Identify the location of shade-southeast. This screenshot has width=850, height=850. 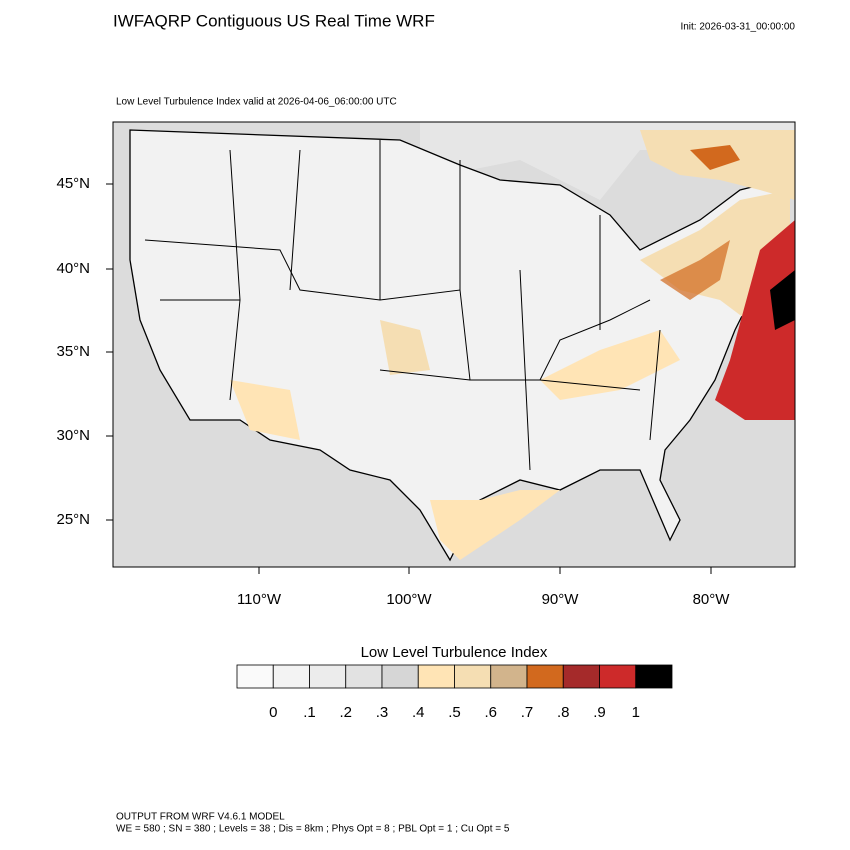
(610, 365).